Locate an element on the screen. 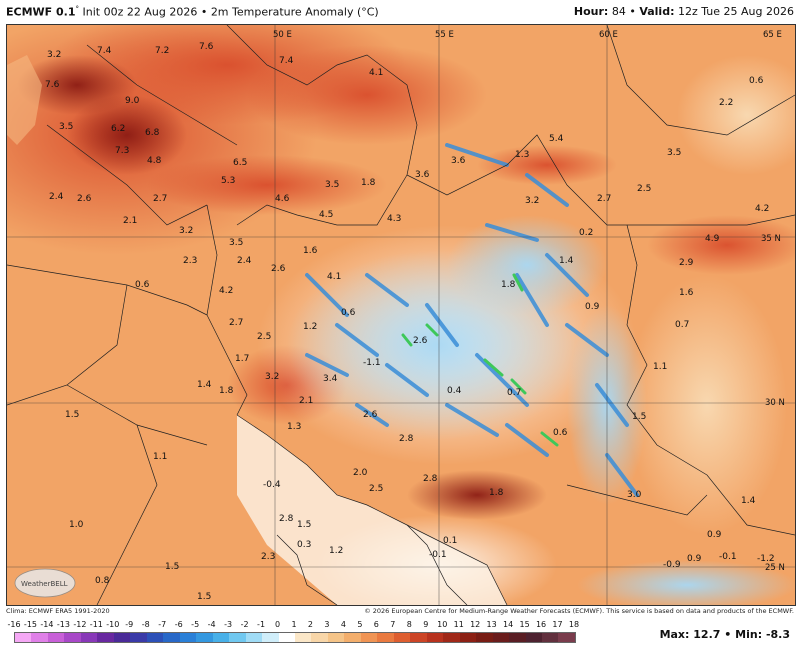 The width and height of the screenshot is (800, 657). scale-tick-label: 16 is located at coordinates (541, 624).